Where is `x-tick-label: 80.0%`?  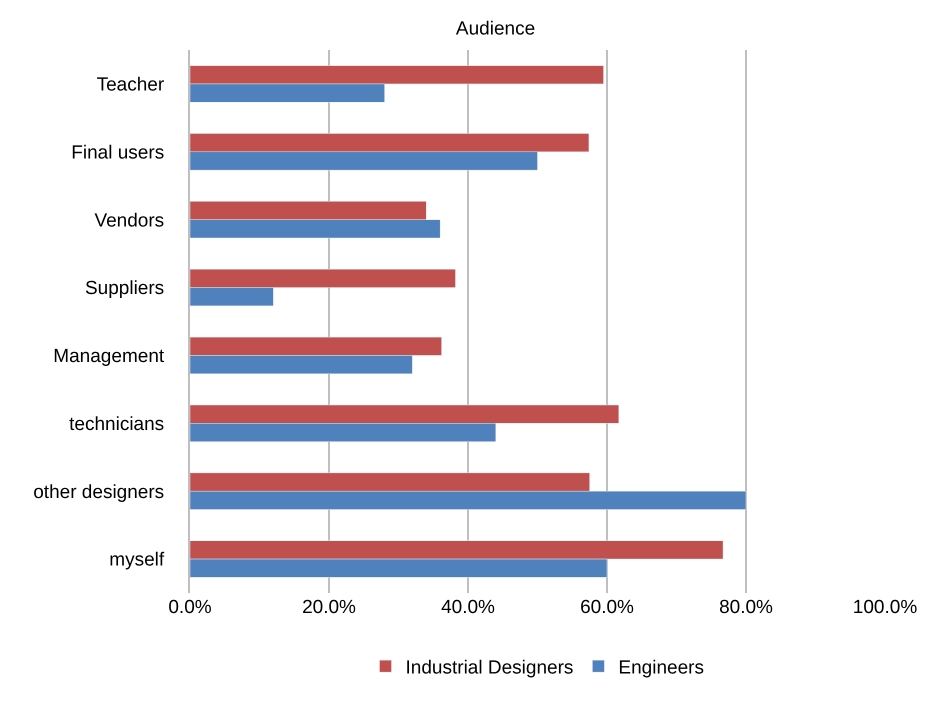
x-tick-label: 80.0% is located at coordinates (746, 607).